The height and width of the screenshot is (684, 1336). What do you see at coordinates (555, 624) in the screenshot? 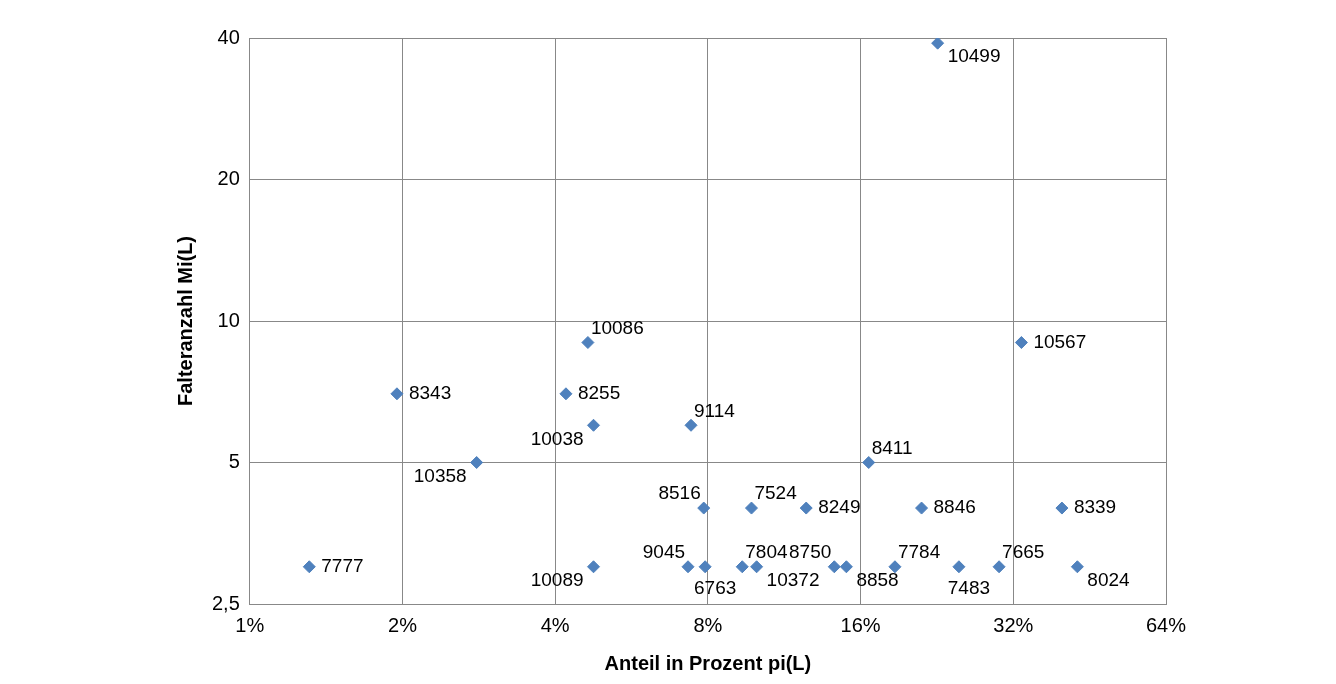
I see `x-tick-label: 4%` at bounding box center [555, 624].